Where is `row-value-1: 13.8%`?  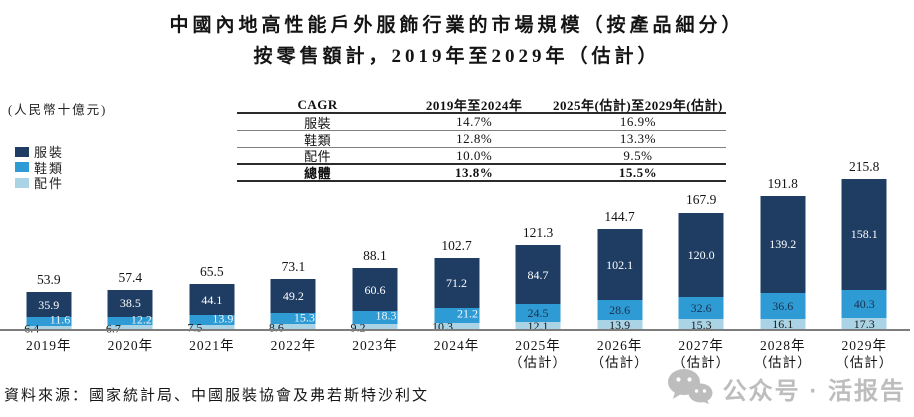 row-value-1: 13.8% is located at coordinates (474, 172).